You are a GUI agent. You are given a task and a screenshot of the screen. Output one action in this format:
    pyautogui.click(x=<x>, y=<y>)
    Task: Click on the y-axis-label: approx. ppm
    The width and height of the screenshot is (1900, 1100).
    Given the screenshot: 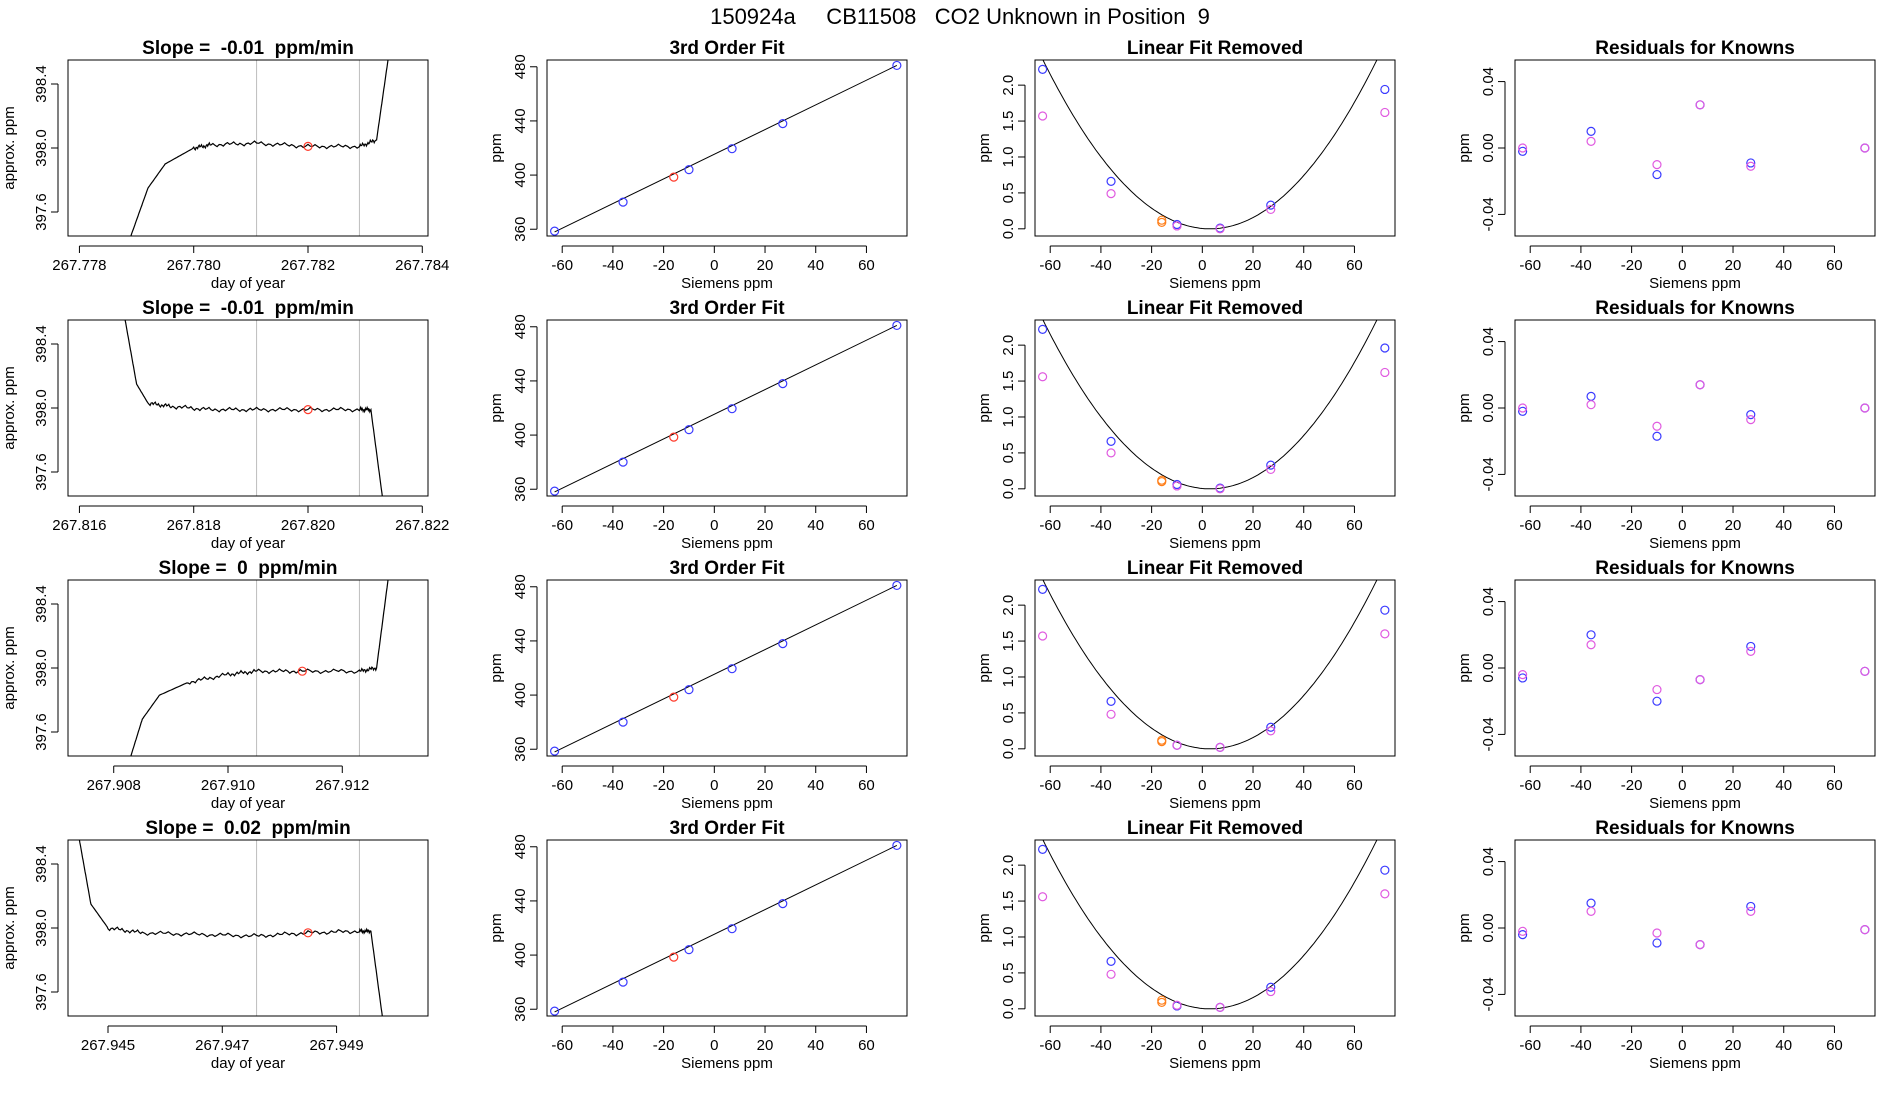 What is the action you would take?
    pyautogui.click(x=9, y=407)
    